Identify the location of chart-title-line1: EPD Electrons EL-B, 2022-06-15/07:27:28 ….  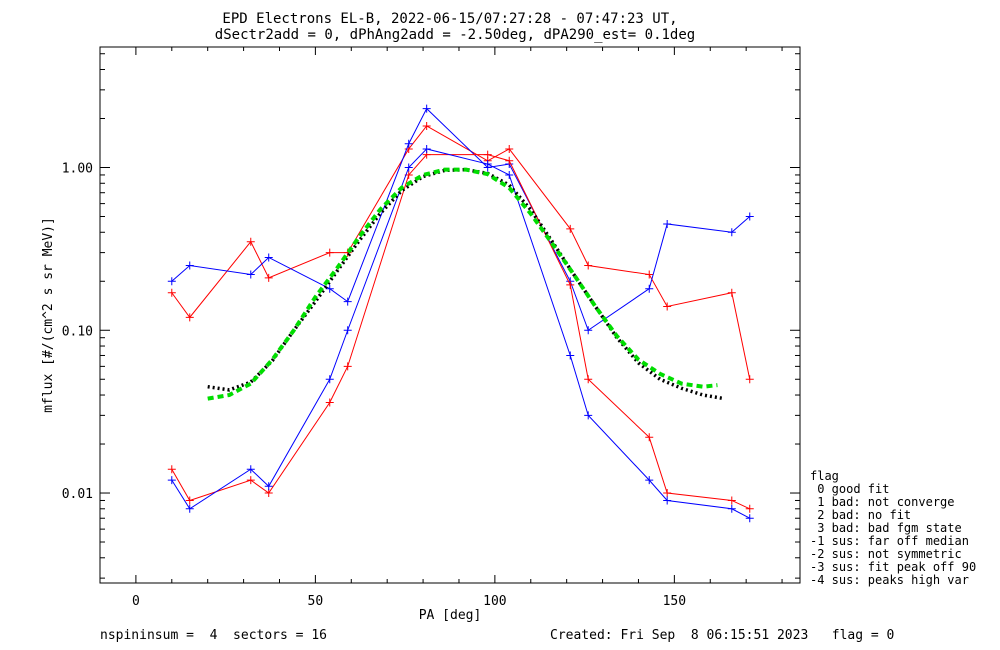
(449, 19).